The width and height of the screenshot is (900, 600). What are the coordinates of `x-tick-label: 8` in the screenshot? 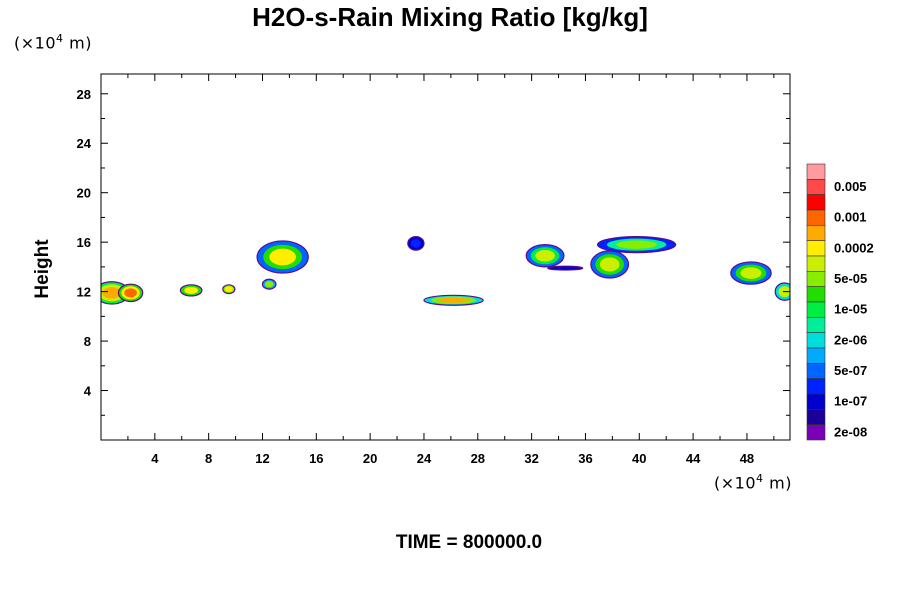 It's located at (208, 458).